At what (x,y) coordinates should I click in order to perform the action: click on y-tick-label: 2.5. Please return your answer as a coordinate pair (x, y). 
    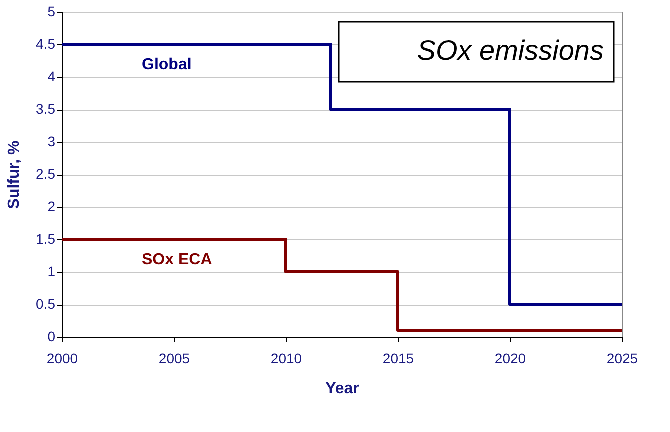
    Looking at the image, I should click on (46, 174).